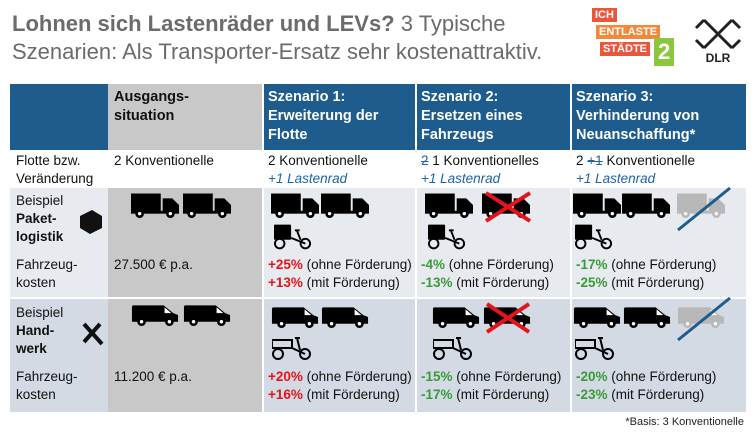 The width and height of the screenshot is (756, 434). Describe the element at coordinates (318, 170) in the screenshot. I see `cell: 2 Konventionelle +1 Lastenrad` at that location.